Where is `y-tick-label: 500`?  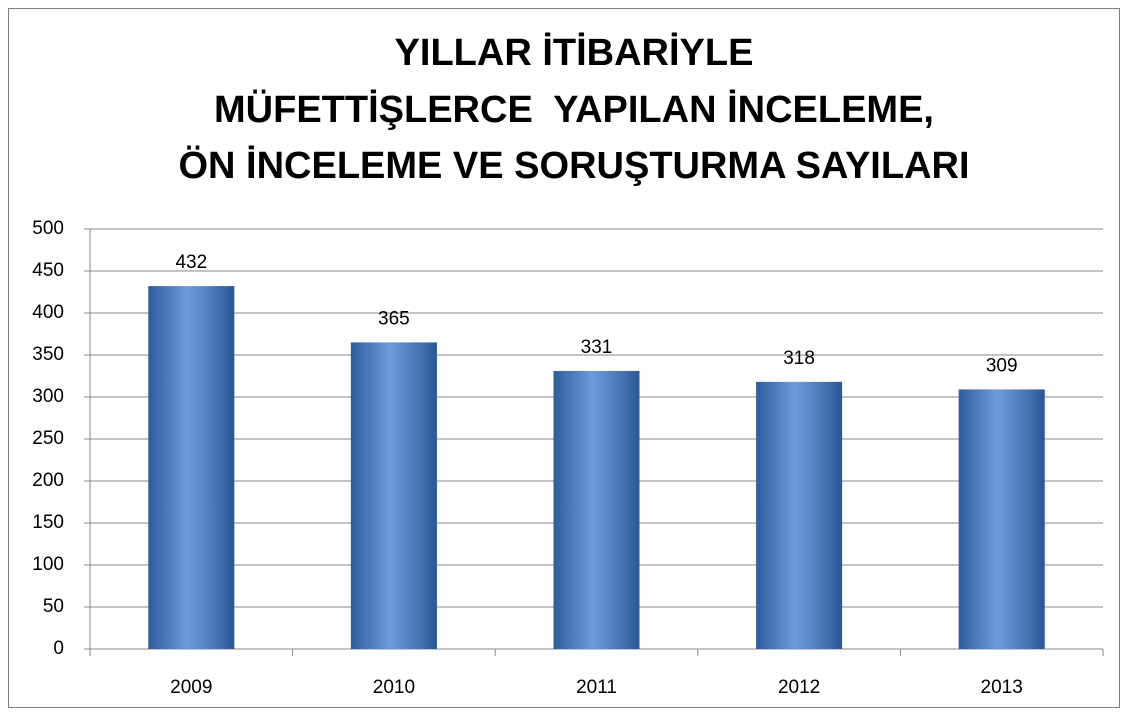
y-tick-label: 500 is located at coordinates (48, 228).